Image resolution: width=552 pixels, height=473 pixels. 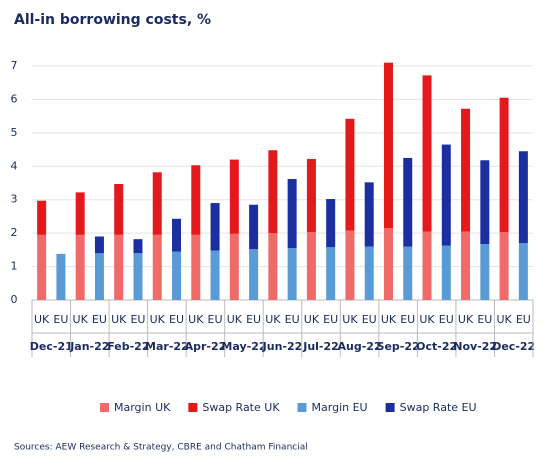 I want to click on legend-label: Margin EU, so click(x=340, y=407).